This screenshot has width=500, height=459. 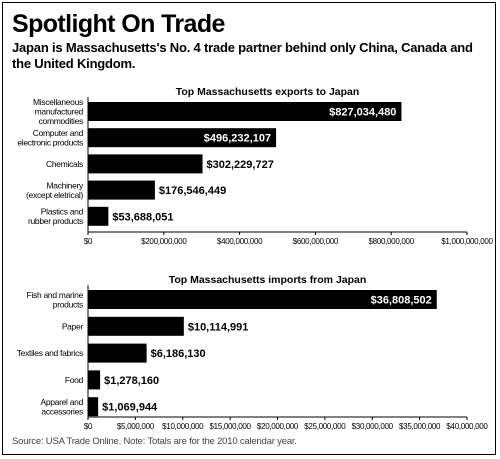 I want to click on import-category-label-line: Food, so click(x=74, y=380).